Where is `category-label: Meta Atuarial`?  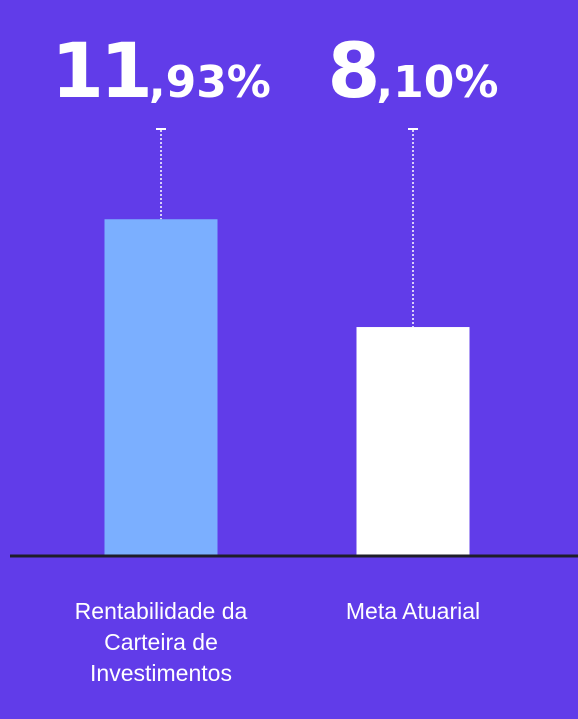
category-label: Meta Atuarial is located at coordinates (413, 611).